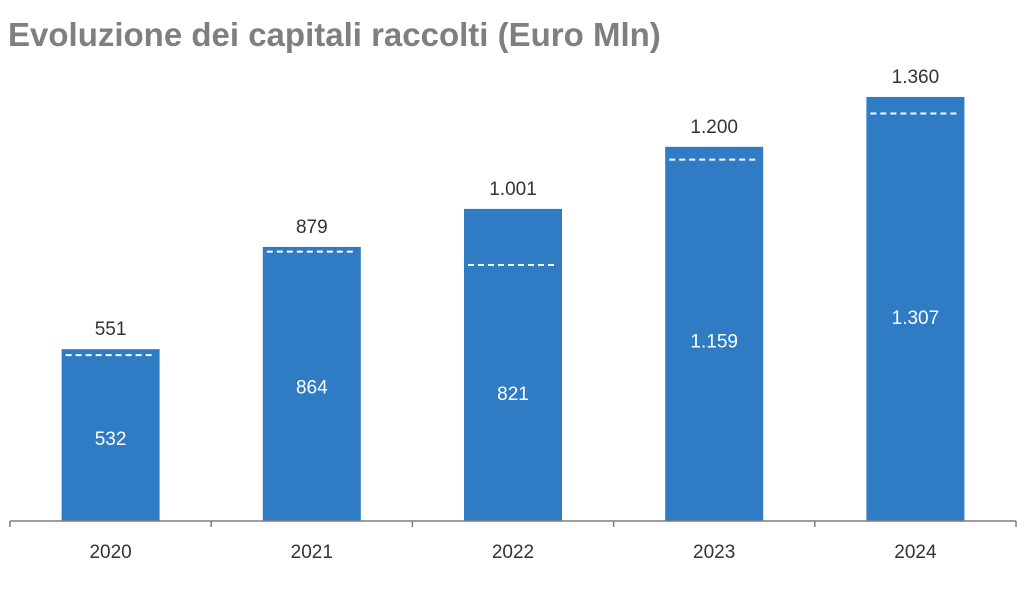 This screenshot has width=1024, height=593. I want to click on bar-2023, so click(714, 333).